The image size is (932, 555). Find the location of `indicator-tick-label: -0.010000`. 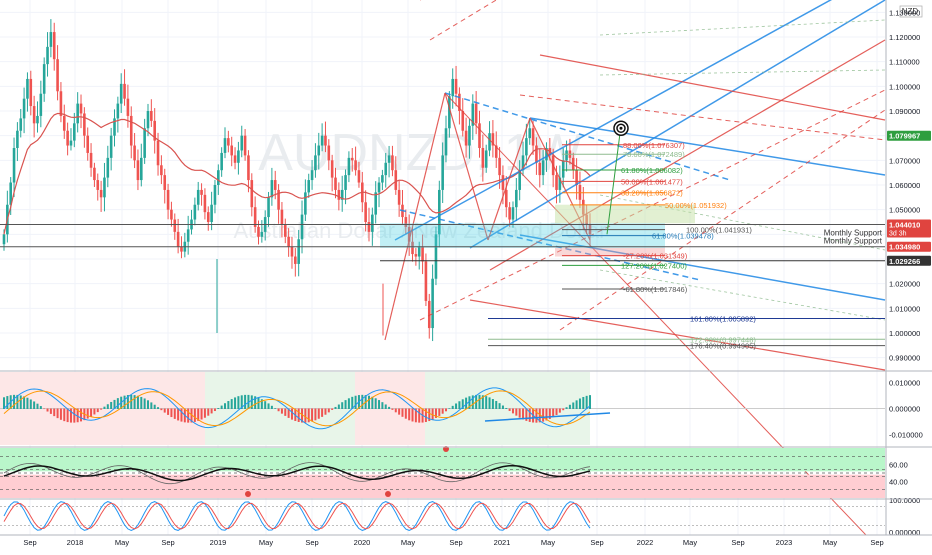

indicator-tick-label: -0.010000 is located at coordinates (906, 435).